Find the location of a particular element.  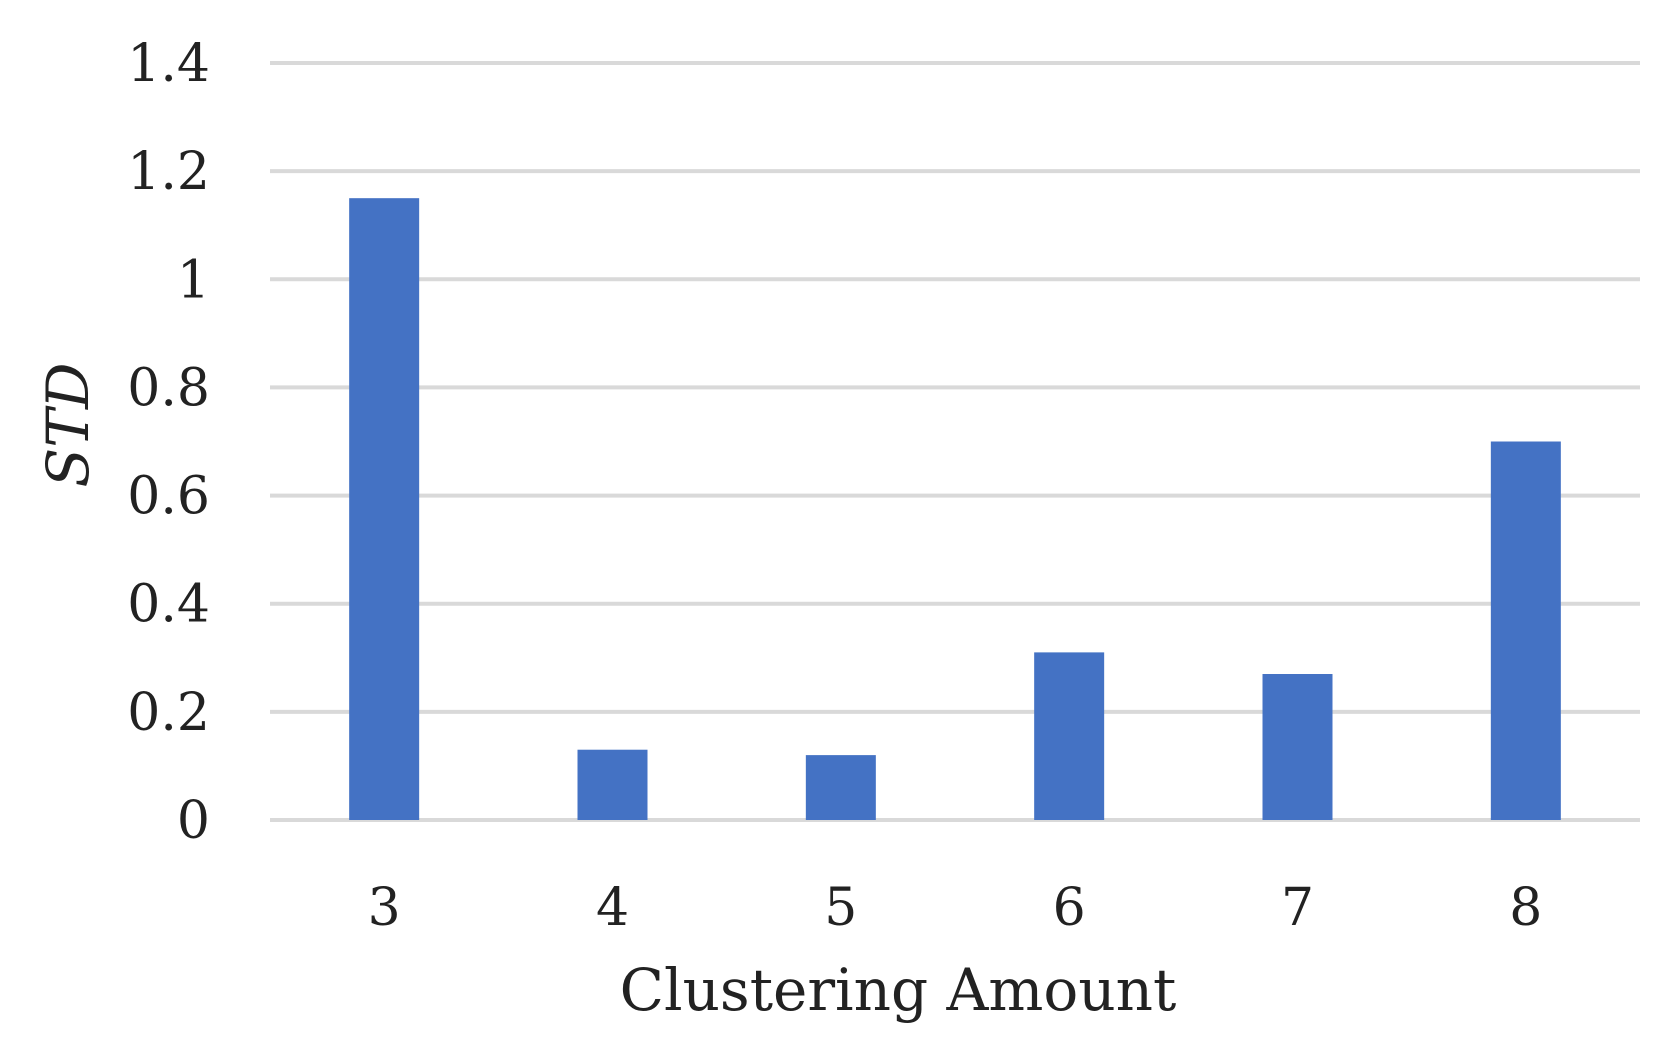

y-tick-label: 0.6 is located at coordinates (168, 497).